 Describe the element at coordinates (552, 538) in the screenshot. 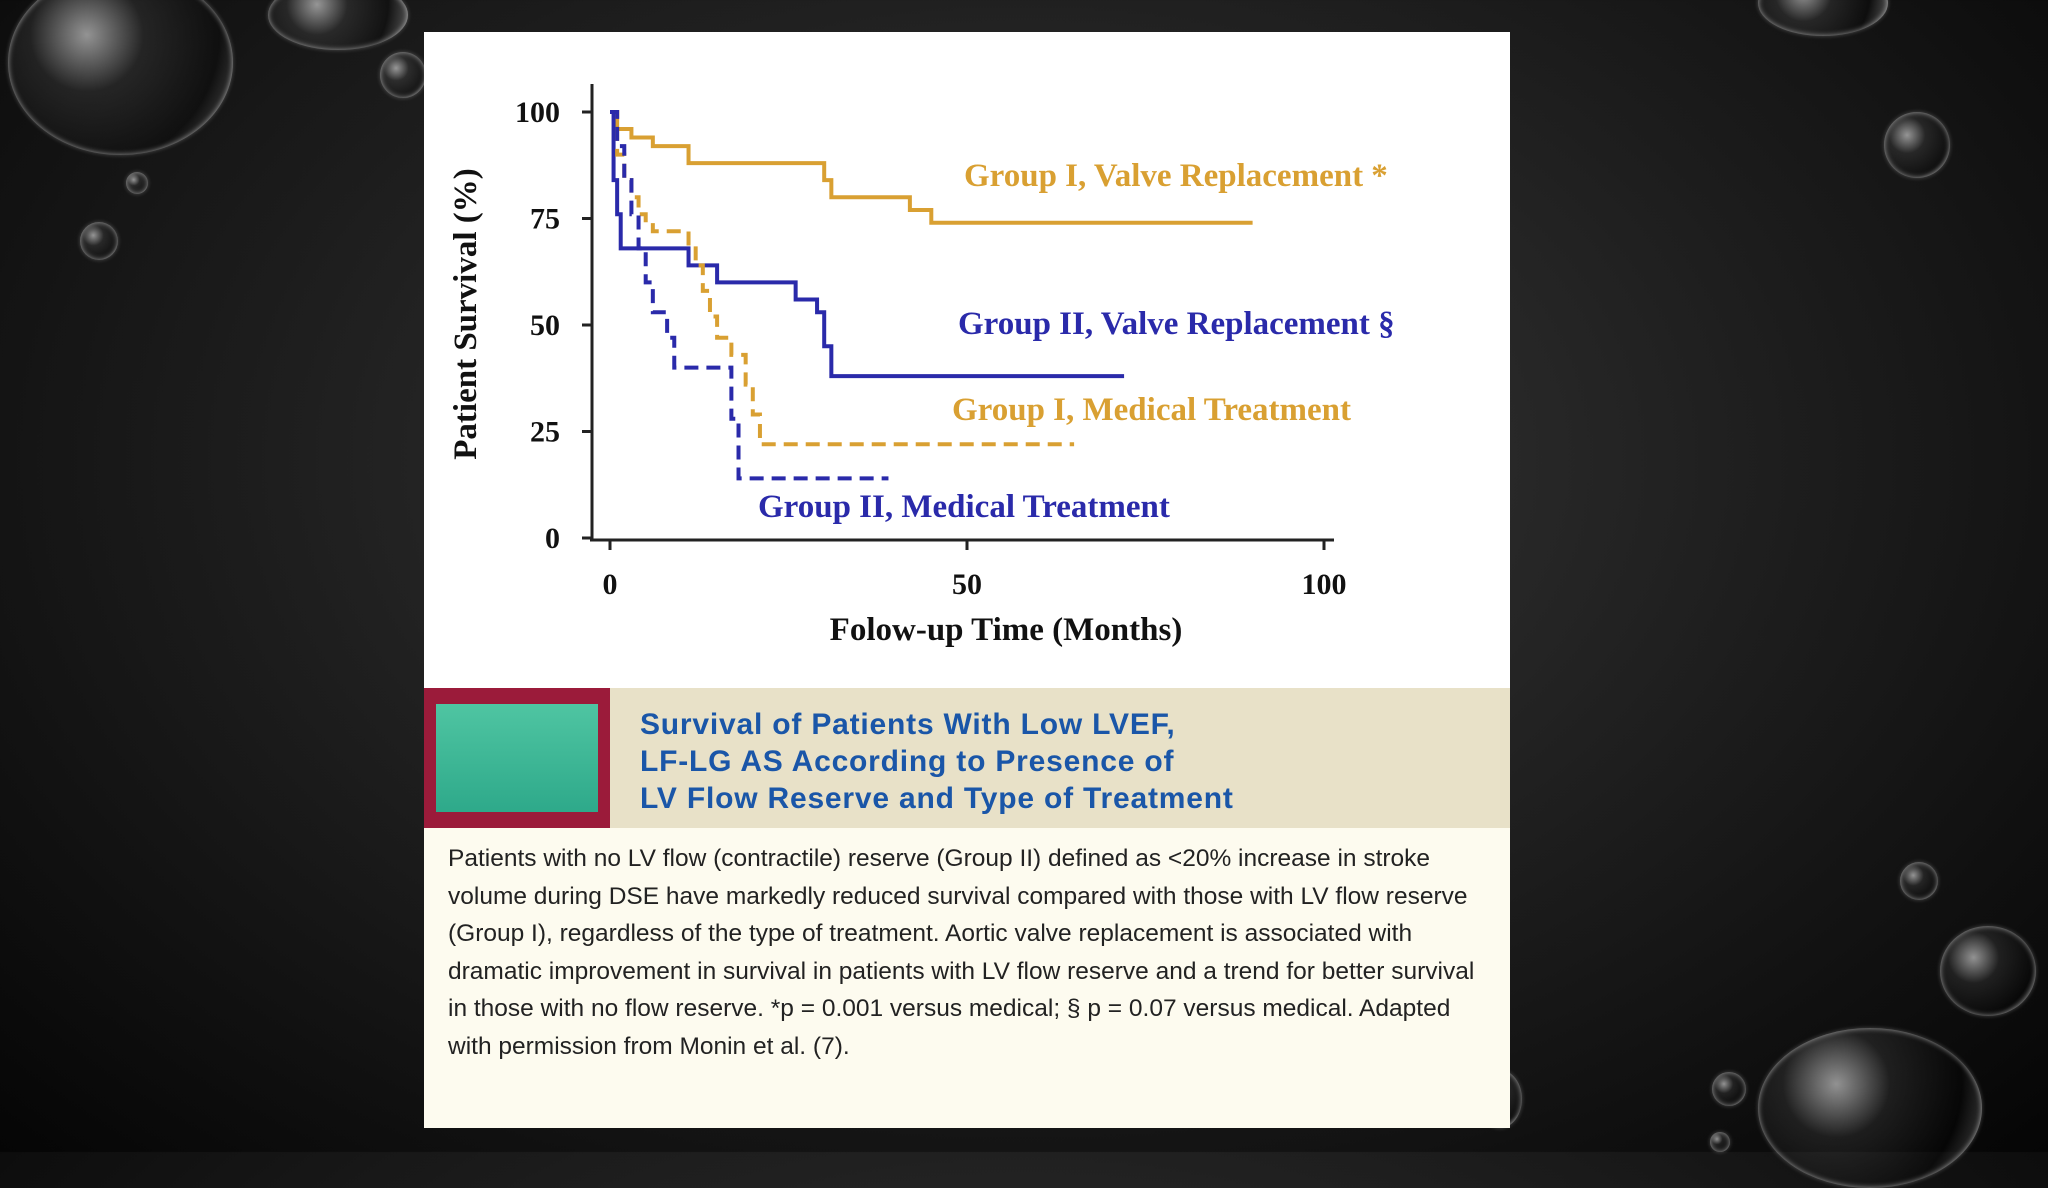

I see `y-tick-label: 0` at that location.